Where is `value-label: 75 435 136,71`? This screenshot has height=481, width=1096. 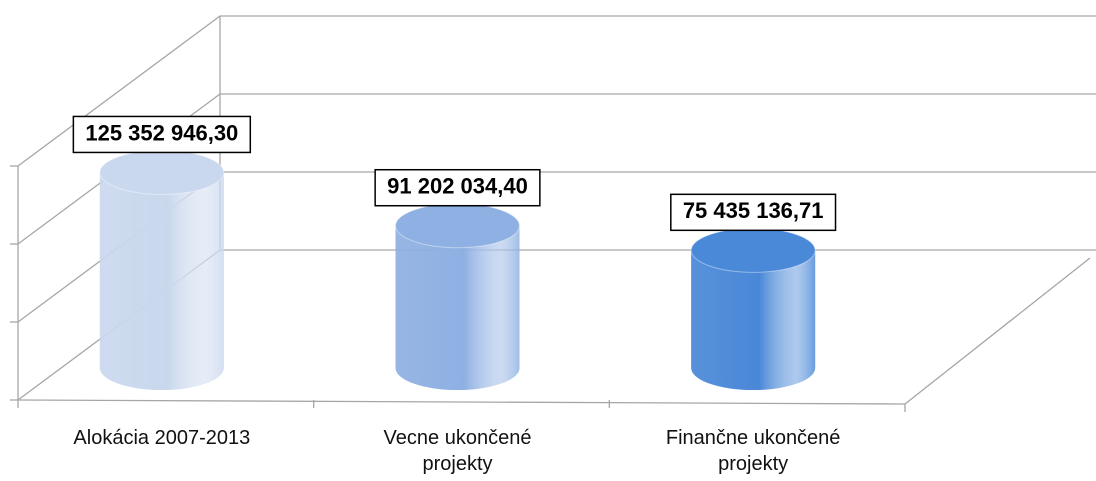 value-label: 75 435 136,71 is located at coordinates (753, 210).